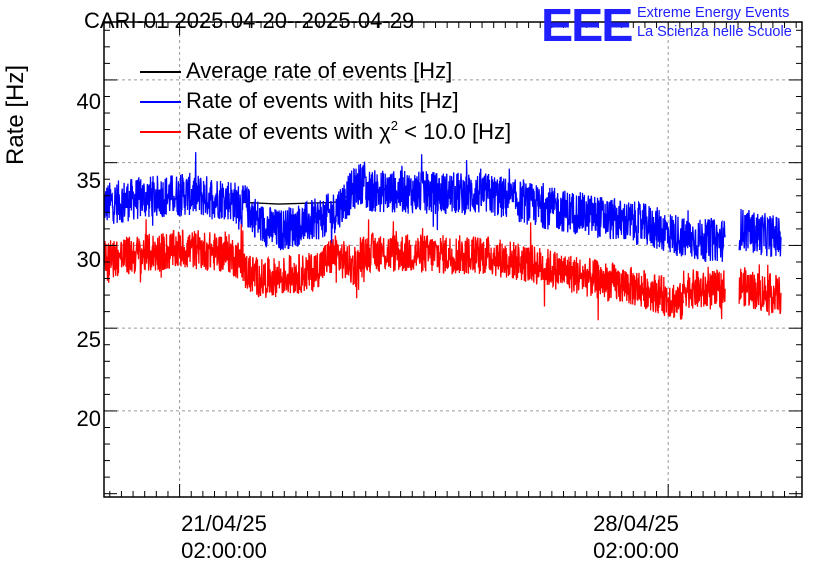 The width and height of the screenshot is (836, 572). Describe the element at coordinates (587, 25) in the screenshot. I see `eee-logo: EEE` at that location.